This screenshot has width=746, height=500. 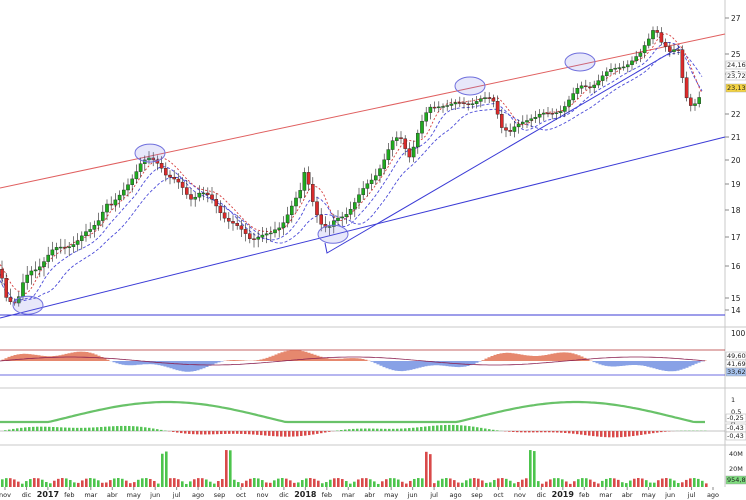 I want to click on x-axis-label: 2019, so click(x=563, y=494).